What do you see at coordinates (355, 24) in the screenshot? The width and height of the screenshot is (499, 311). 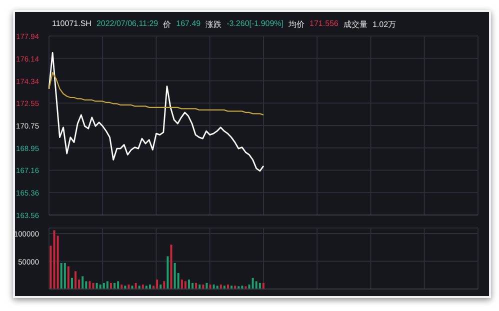 I see `text: 成交量` at bounding box center [355, 24].